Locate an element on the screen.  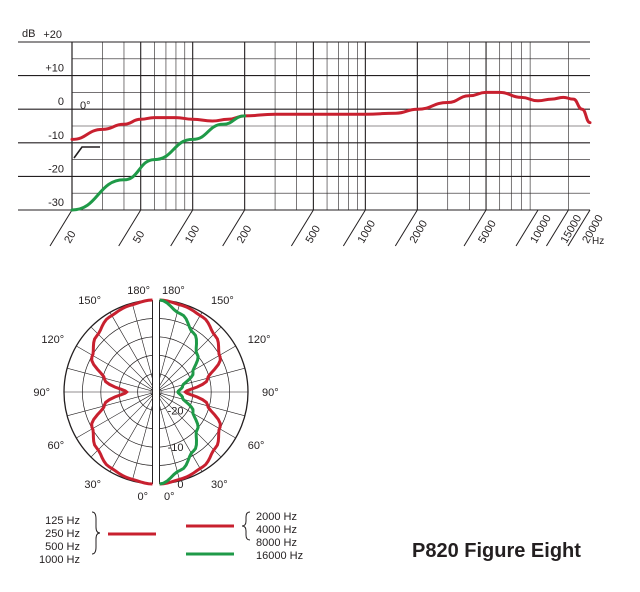
polar-radial-label: 0 is located at coordinates (180, 485).